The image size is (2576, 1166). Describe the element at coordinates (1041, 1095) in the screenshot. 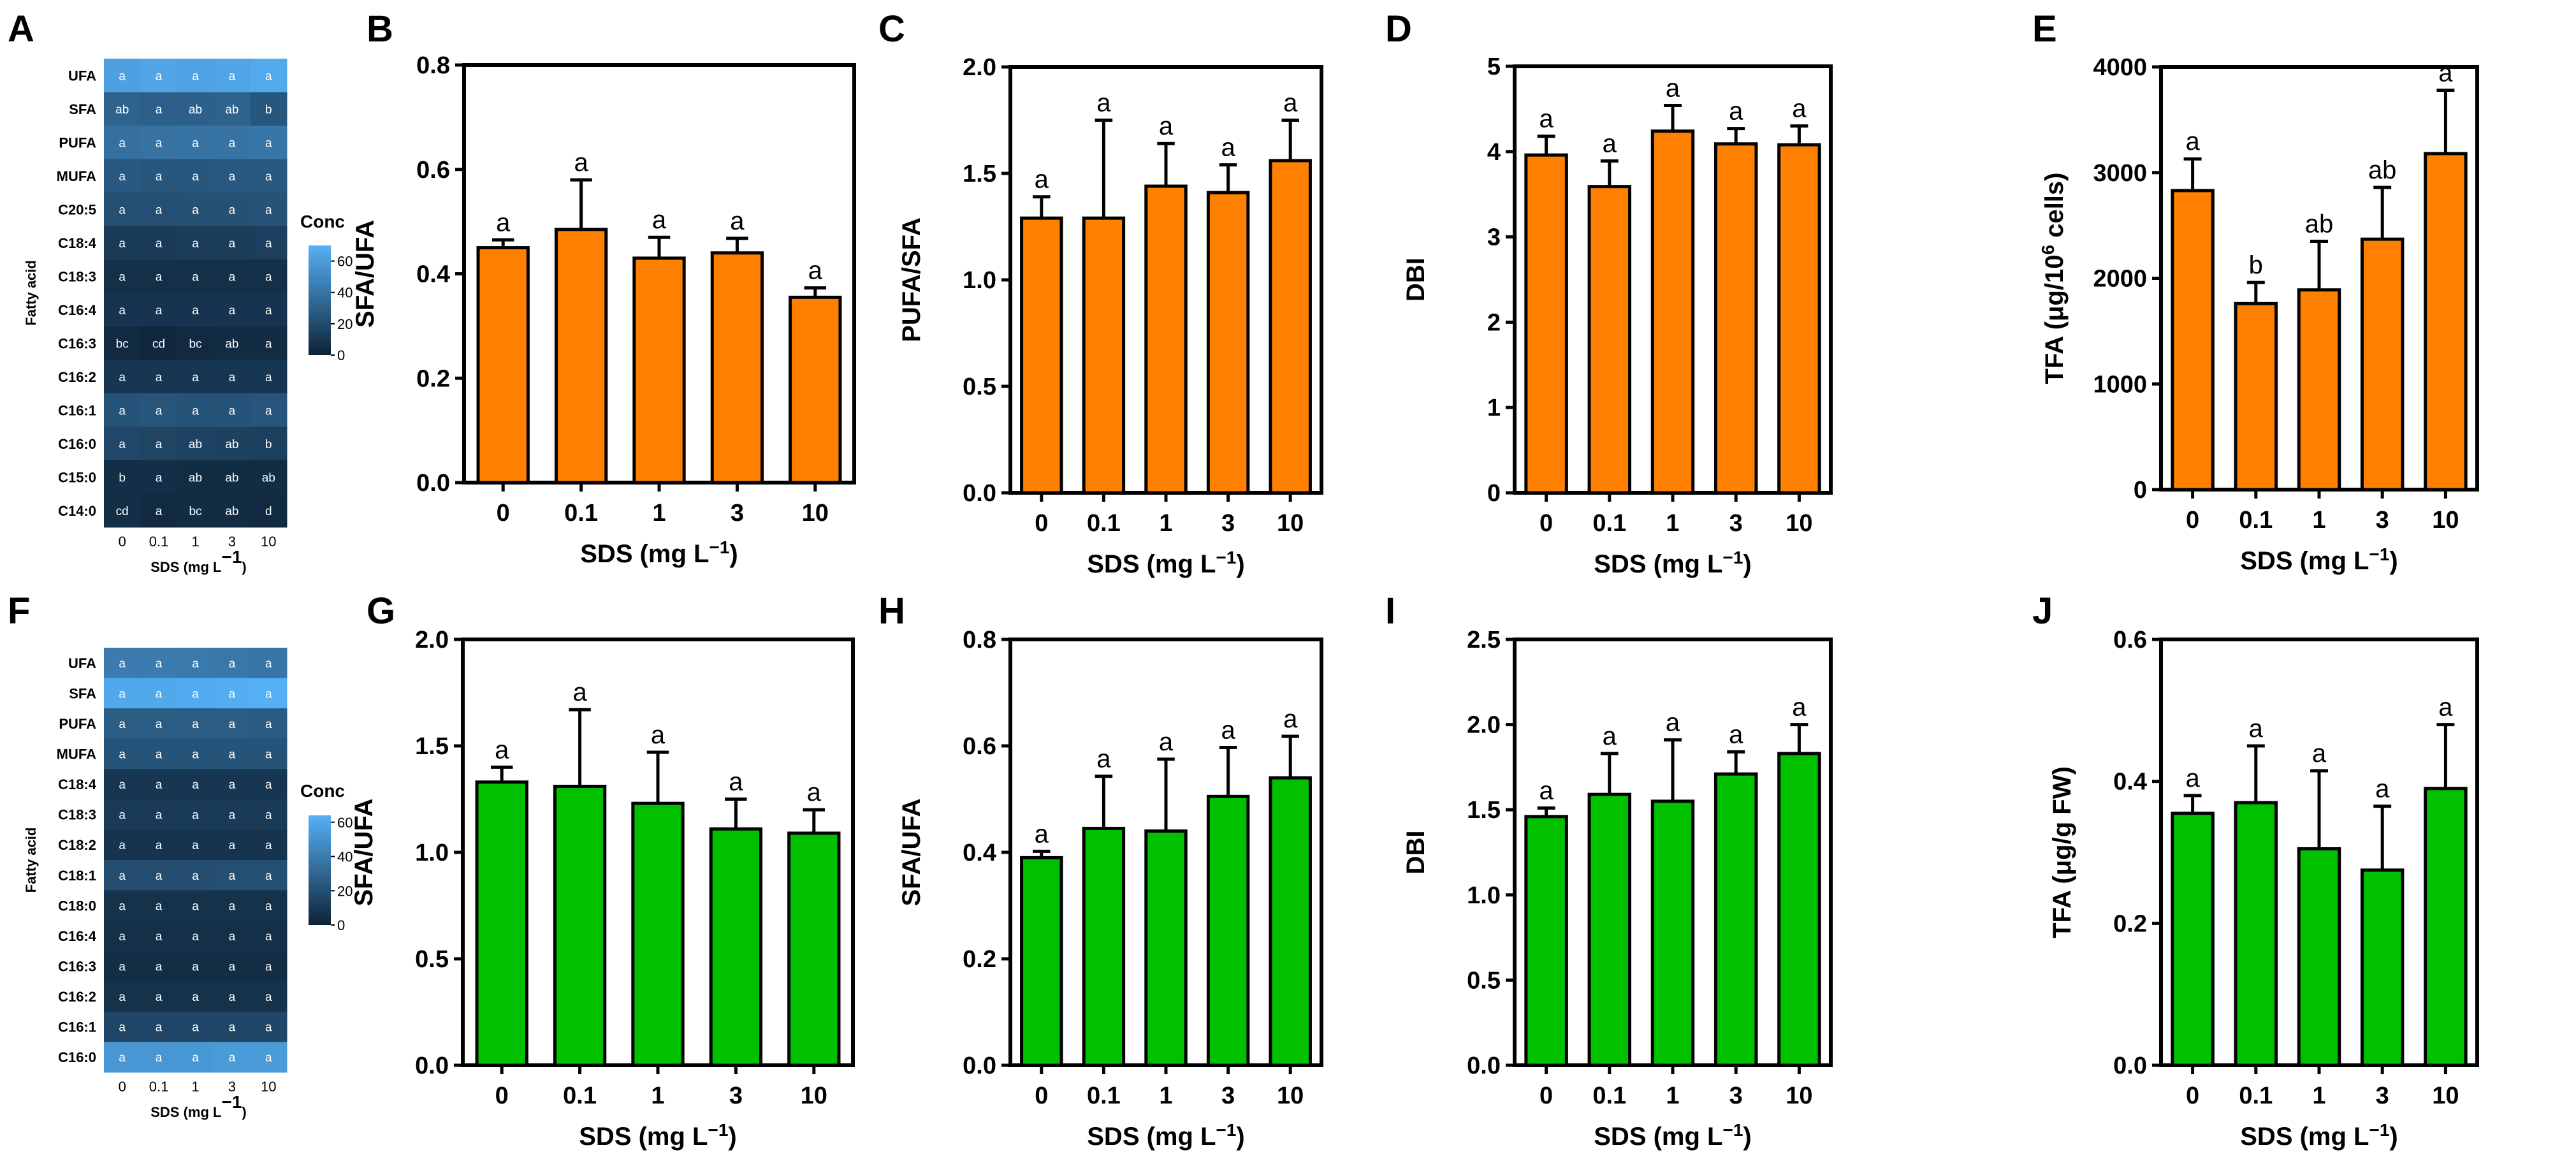

I see `x-tick-label: 0` at that location.